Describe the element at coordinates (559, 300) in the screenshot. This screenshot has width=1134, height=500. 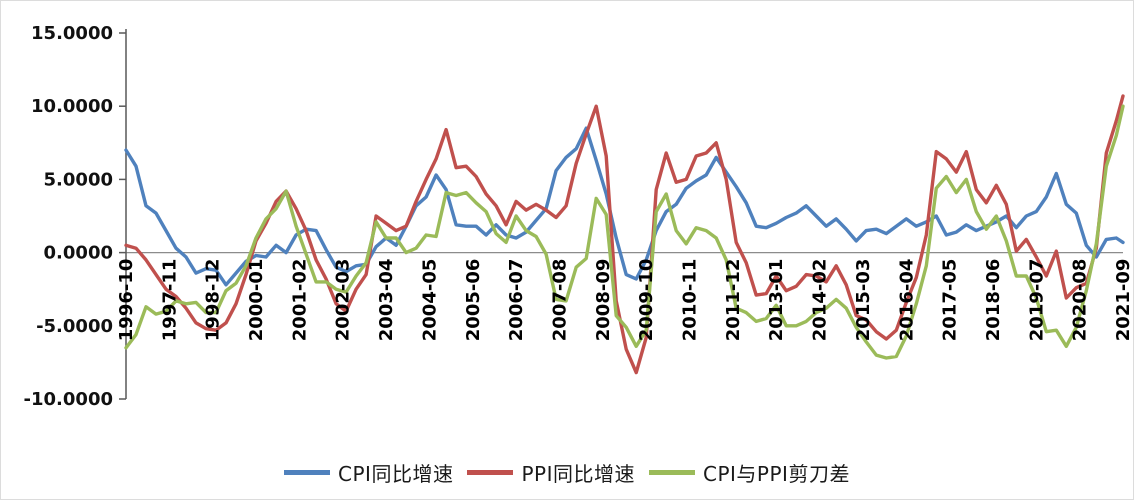
I see `x-tick-label: 2007-08` at that location.